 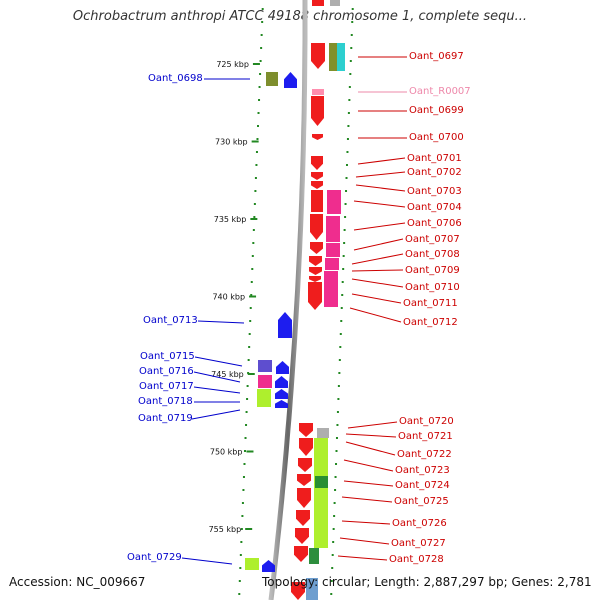 I want to click on gene-label-Oant_0709: Oant_0709, so click(x=432, y=270).